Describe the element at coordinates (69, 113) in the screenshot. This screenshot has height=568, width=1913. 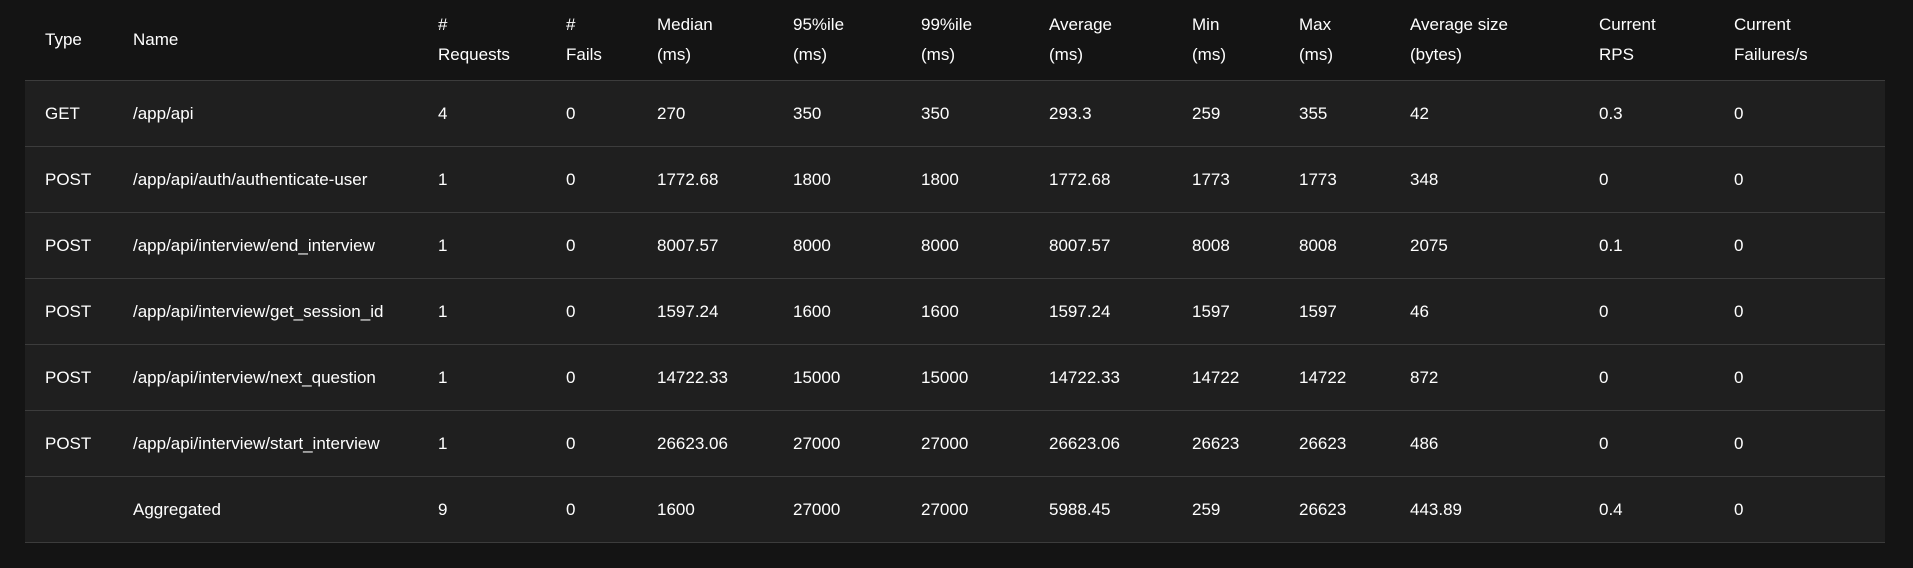
I see `cell-type: GET` at that location.